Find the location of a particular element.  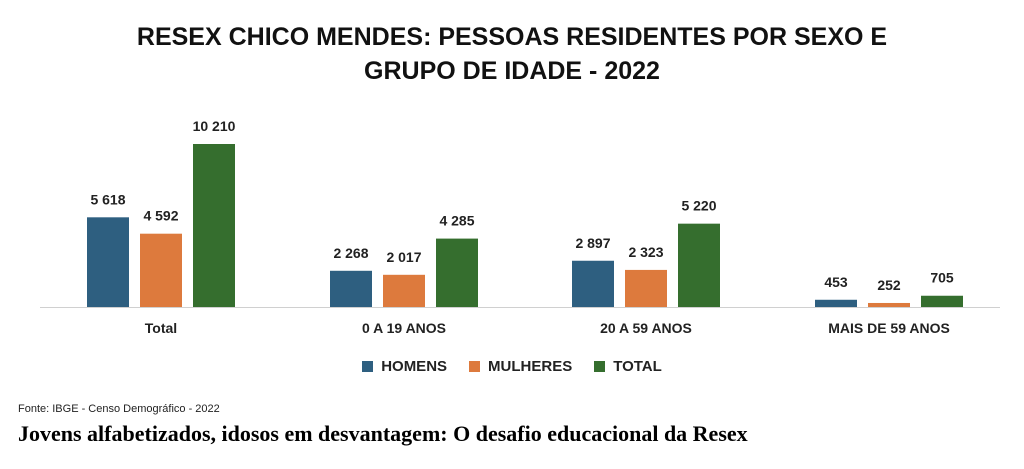

data-label-total-1: 4 285 is located at coordinates (456, 221).